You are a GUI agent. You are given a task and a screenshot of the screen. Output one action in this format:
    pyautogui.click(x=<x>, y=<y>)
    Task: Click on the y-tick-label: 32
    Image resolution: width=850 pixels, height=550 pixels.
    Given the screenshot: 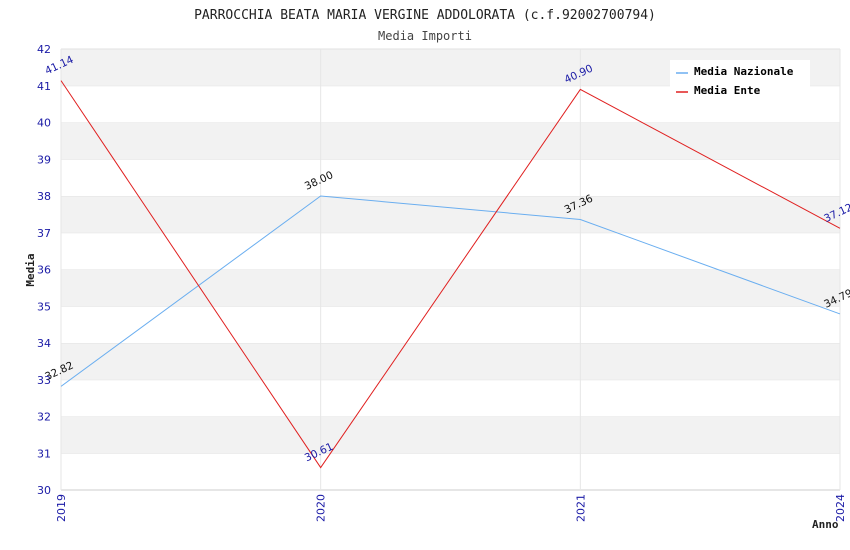 What is the action you would take?
    pyautogui.click(x=44, y=417)
    